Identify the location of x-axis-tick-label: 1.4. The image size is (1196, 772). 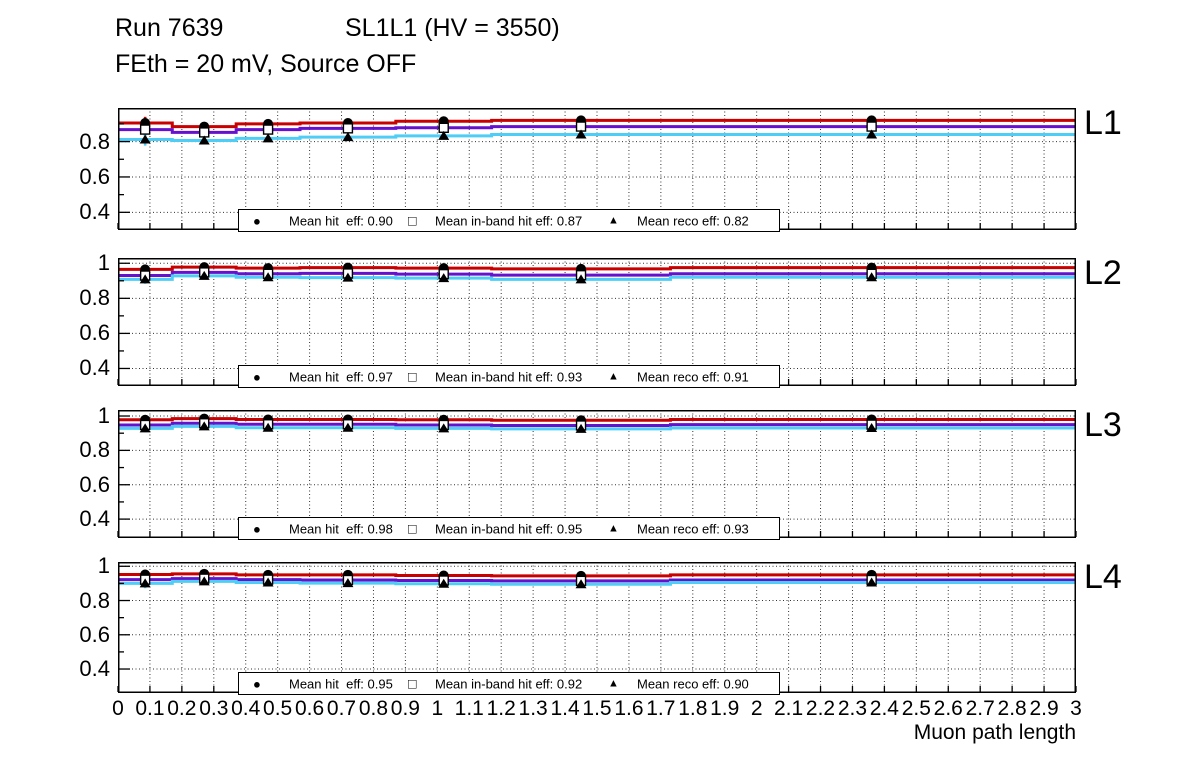
(565, 708).